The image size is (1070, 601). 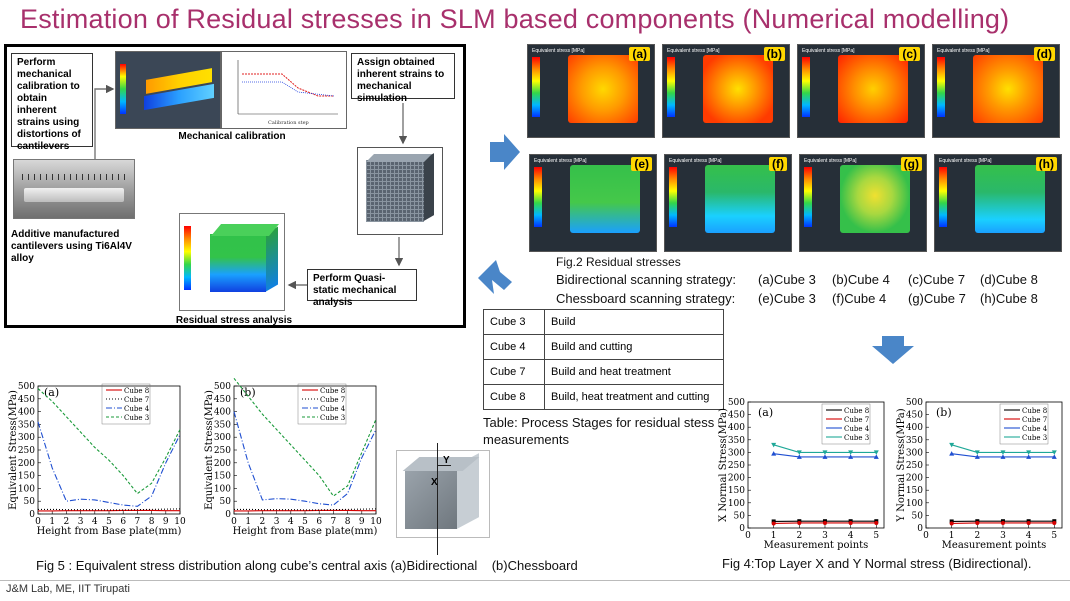 I want to click on table-row: Cube 8 Build, heat treatment and cutting, so click(x=603, y=397).